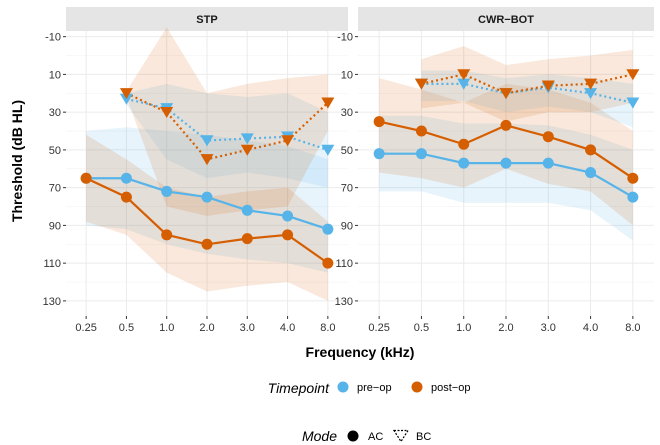 The height and width of the screenshot is (445, 660). What do you see at coordinates (299, 388) in the screenshot?
I see `legend-timepoint-title: Timepoint` at bounding box center [299, 388].